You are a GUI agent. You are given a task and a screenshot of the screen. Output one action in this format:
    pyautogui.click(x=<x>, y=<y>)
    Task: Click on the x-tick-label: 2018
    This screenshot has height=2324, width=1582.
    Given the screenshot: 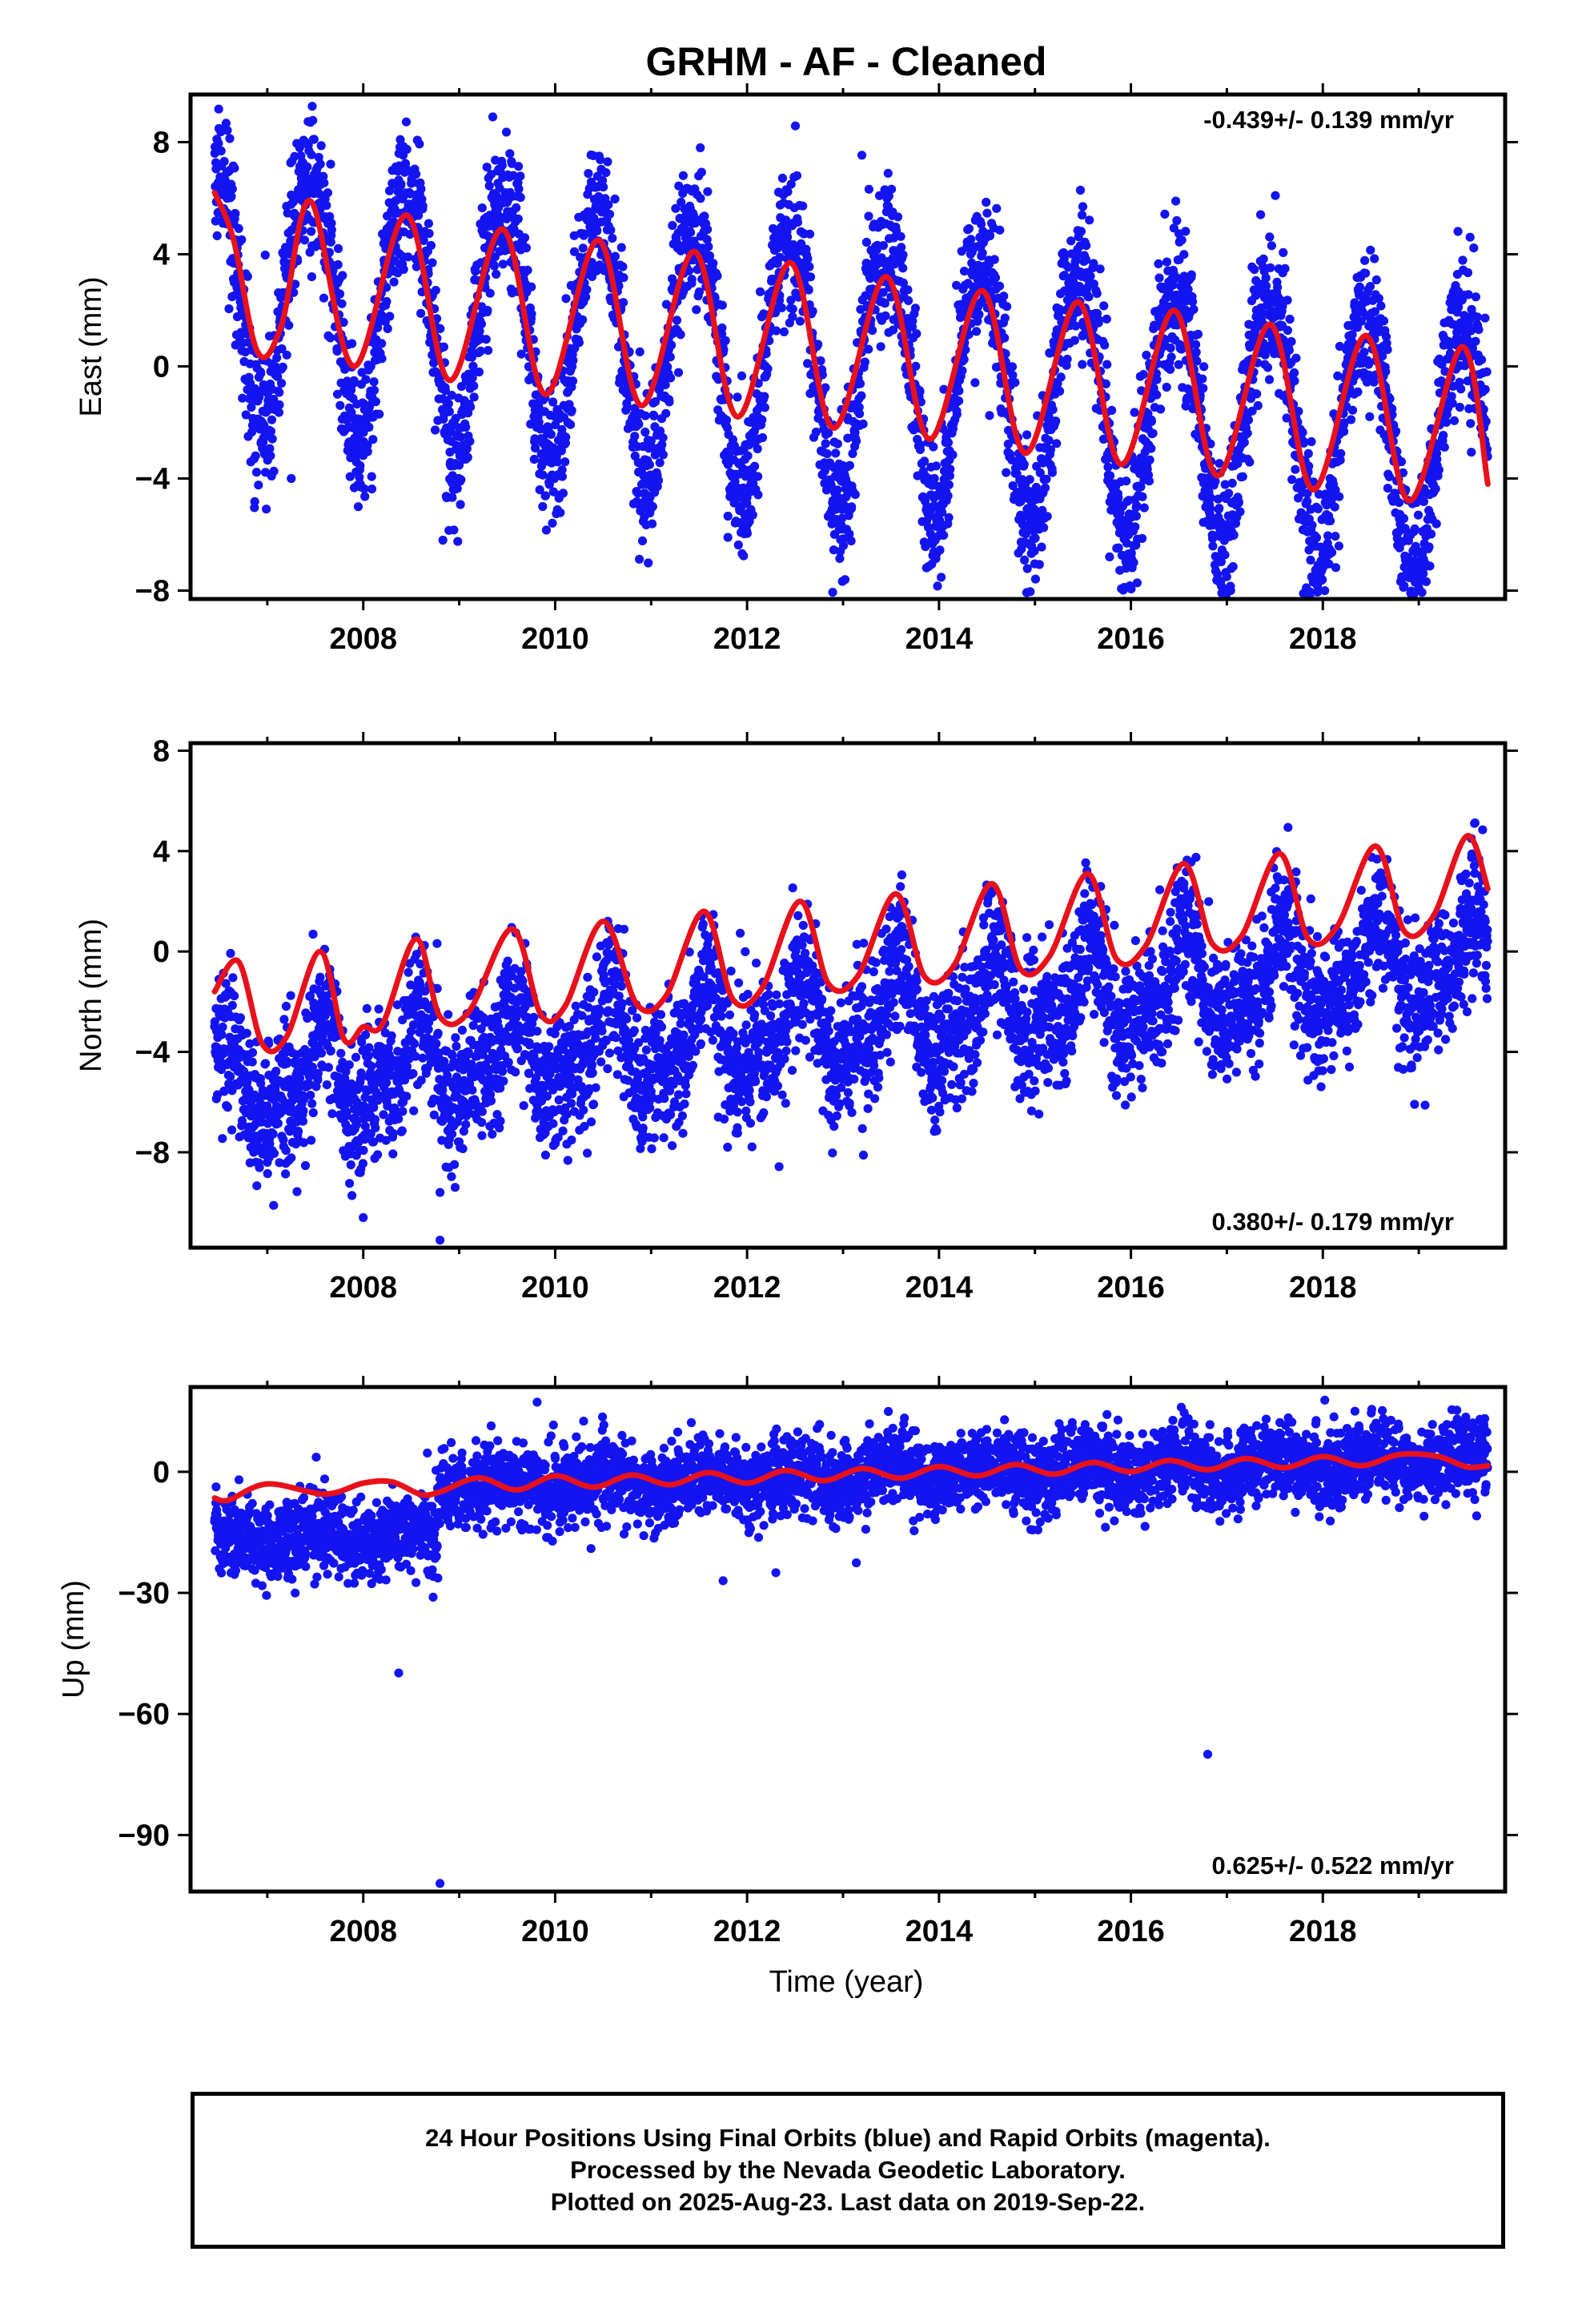 What is the action you would take?
    pyautogui.click(x=1323, y=639)
    